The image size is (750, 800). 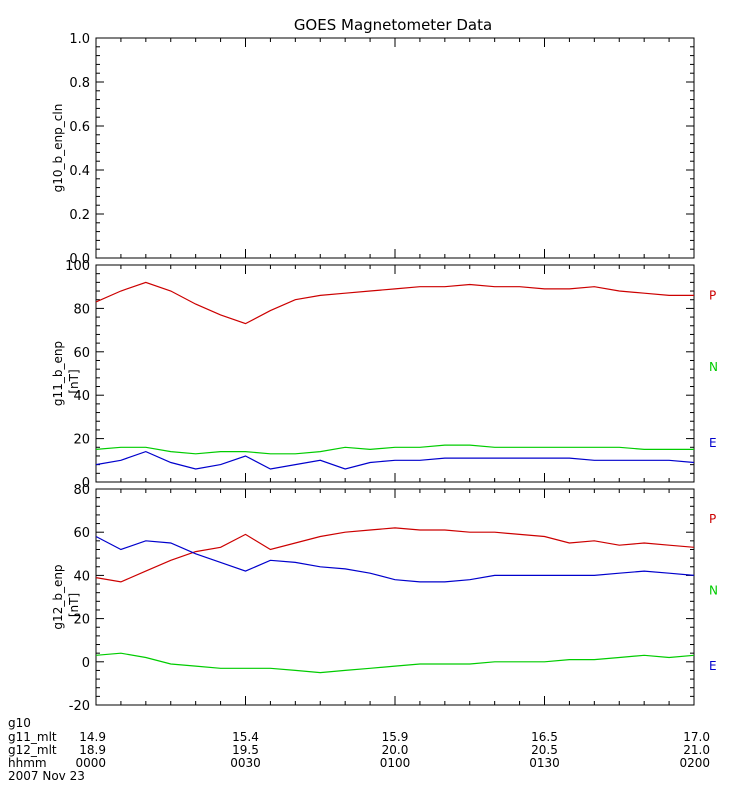 I want to click on footer-tick-g11-mlt: 14.9, so click(x=92, y=737).